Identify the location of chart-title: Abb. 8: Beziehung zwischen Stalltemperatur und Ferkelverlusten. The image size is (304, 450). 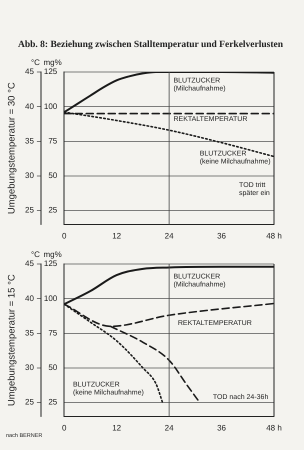
(150, 45).